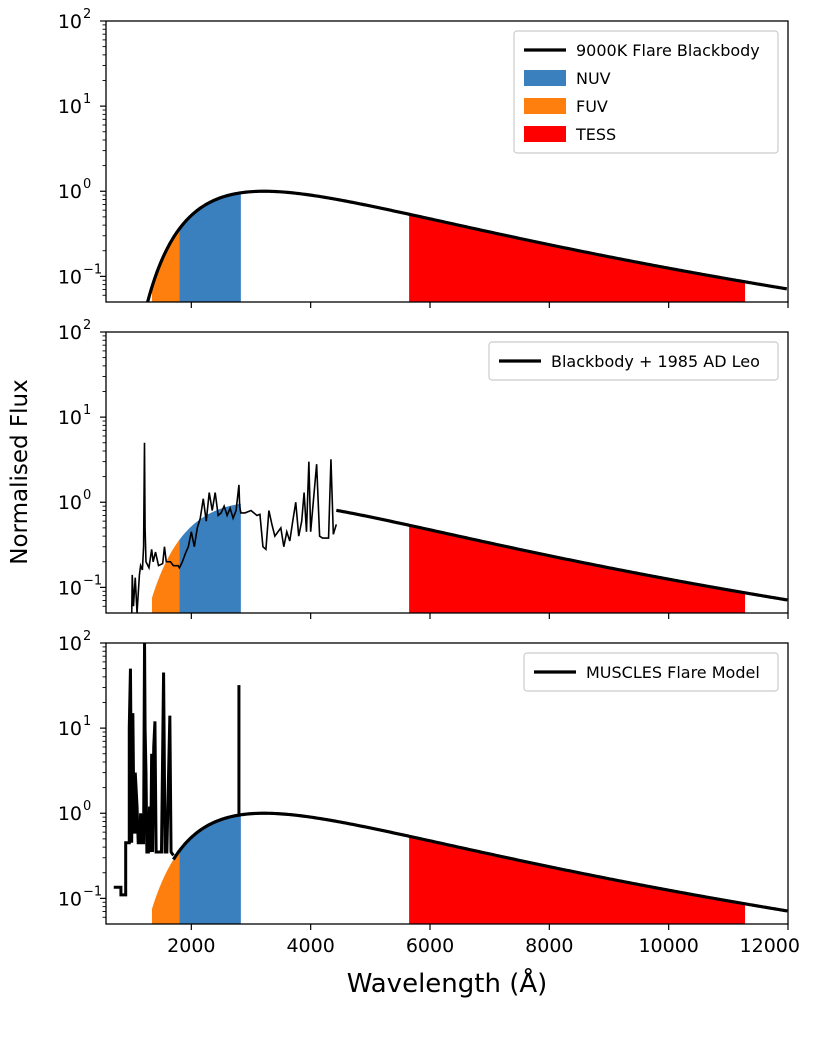 The image size is (830, 1042). Describe the element at coordinates (592, 106) in the screenshot. I see `legend-label: FUV` at that location.